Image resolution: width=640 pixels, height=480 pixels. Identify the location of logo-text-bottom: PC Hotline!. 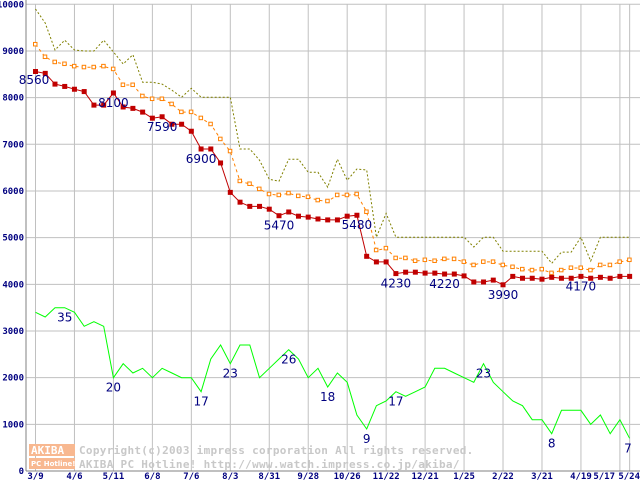
(53, 464).